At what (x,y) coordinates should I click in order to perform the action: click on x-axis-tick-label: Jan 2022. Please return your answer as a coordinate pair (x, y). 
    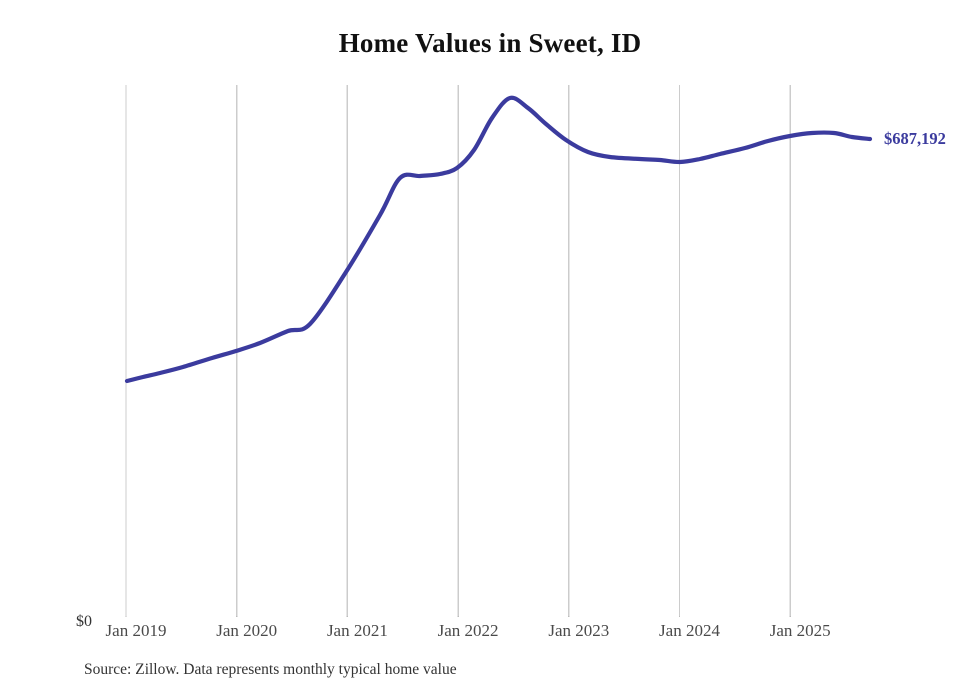
    Looking at the image, I should click on (468, 630).